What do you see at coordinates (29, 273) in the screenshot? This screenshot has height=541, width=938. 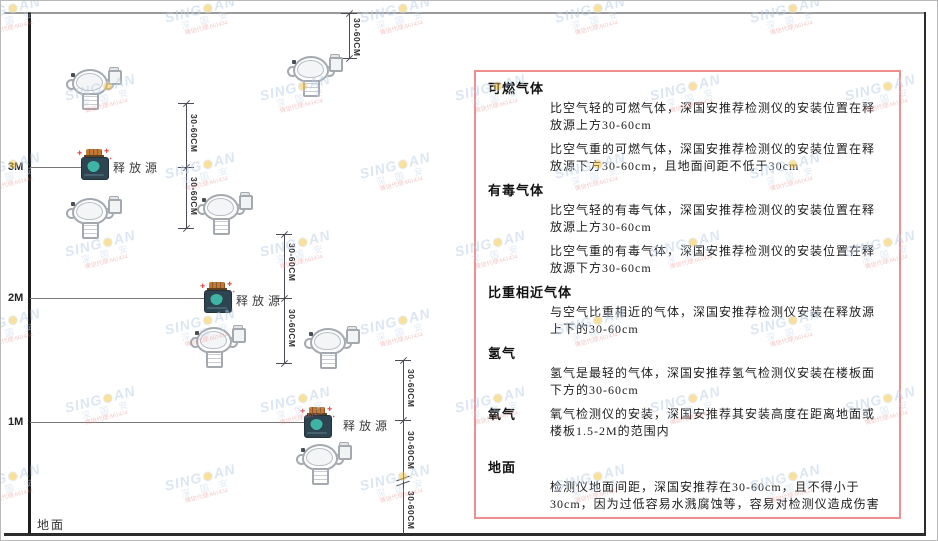 I see `height-axis-line` at bounding box center [29, 273].